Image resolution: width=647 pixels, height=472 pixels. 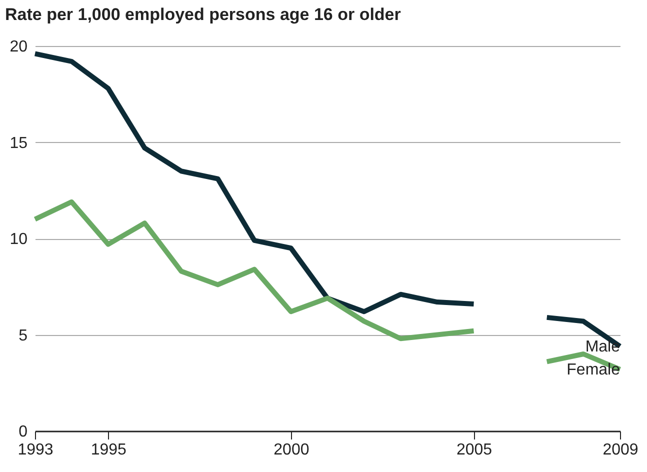 What do you see at coordinates (108, 450) in the screenshot?
I see `x-tick-label: 1995` at bounding box center [108, 450].